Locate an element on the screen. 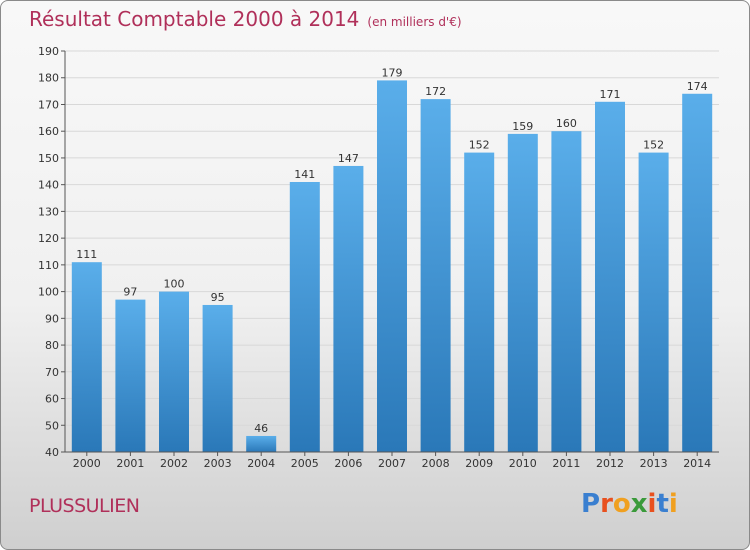 The width and height of the screenshot is (750, 550). bar-value-label: 179 is located at coordinates (392, 72).